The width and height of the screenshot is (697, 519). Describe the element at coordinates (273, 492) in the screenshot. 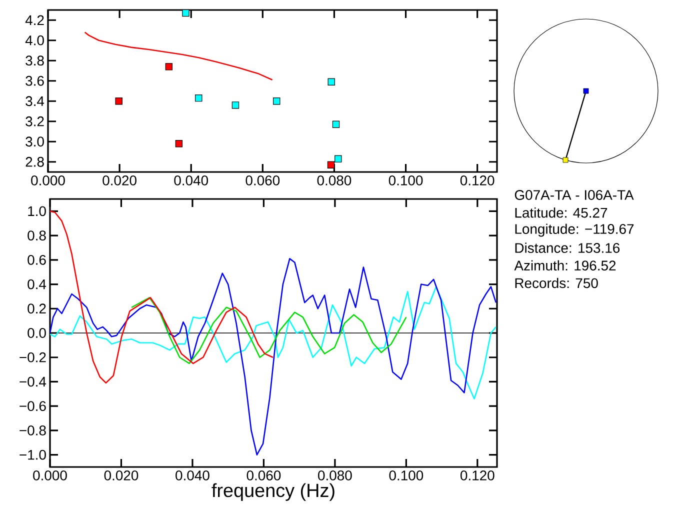

I see `x-axis-title: frequency (Hz)` at that location.